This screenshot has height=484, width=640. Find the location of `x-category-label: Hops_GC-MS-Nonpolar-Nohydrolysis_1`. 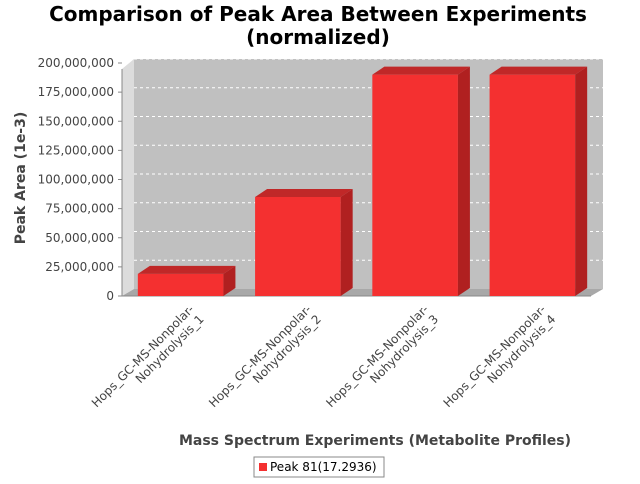

x-category-label: Hops_GC-MS-Nonpolar-Nohydrolysis_1 is located at coordinates (148, 361).